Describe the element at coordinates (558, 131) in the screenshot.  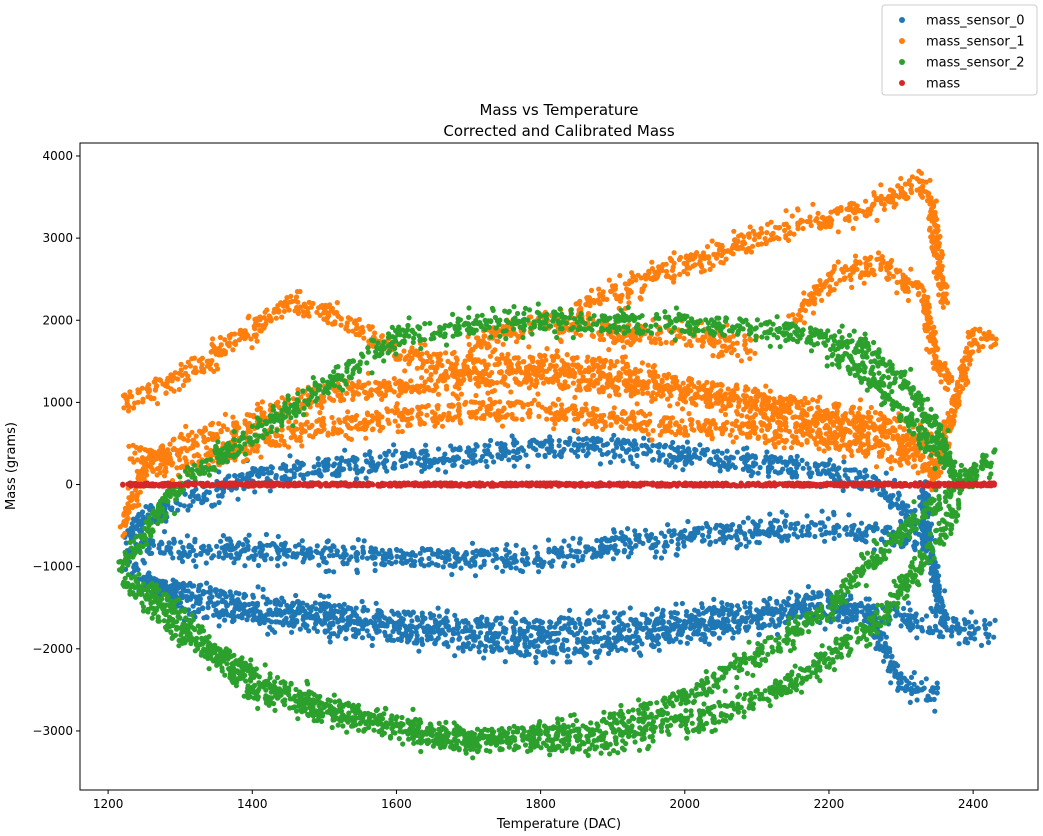
I see `chart-subtitle: Corrected and Calibrated Mass` at that location.